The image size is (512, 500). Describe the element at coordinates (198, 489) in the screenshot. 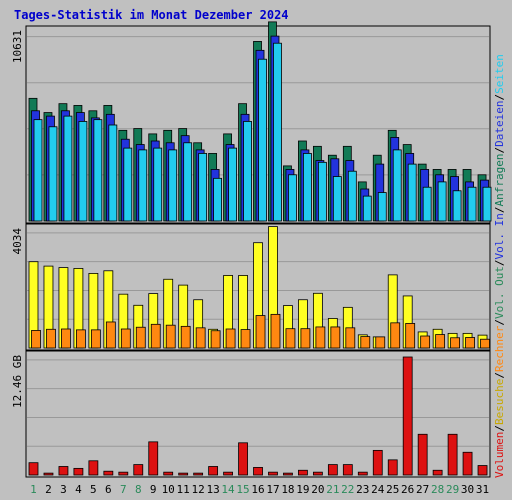

I see `x-tick-day-12: 12` at that location.